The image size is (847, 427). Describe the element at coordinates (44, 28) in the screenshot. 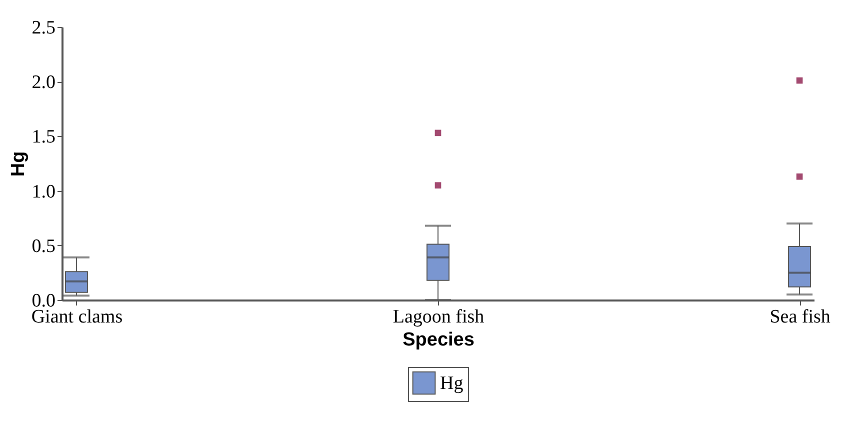

I see `y-tick-label: 2.5` at that location.